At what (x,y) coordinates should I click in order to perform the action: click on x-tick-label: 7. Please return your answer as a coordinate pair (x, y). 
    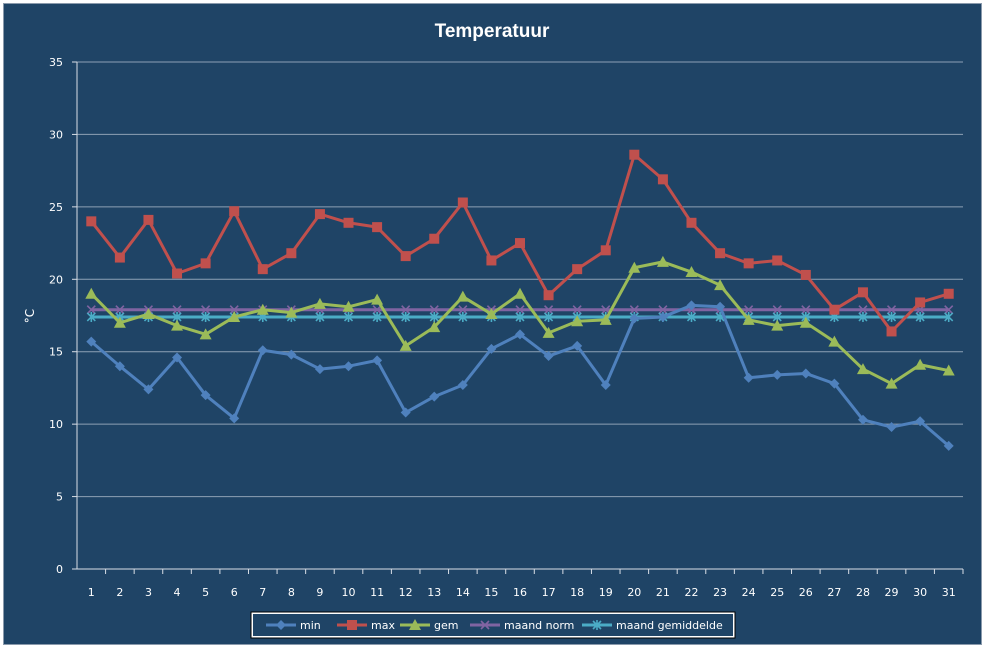
    Looking at the image, I should click on (262, 592).